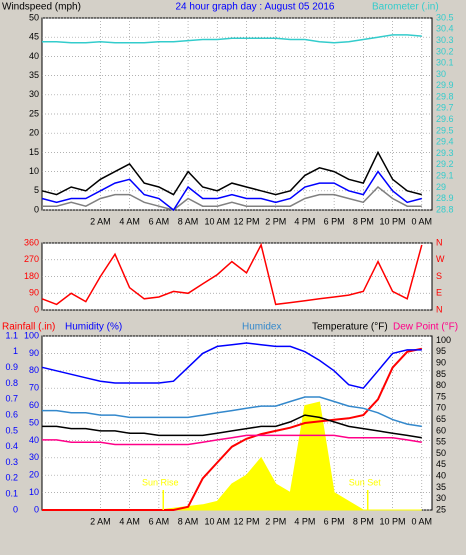  What do you see at coordinates (11, 478) in the screenshot?
I see `y3-tick-label: 0.2` at bounding box center [11, 478].